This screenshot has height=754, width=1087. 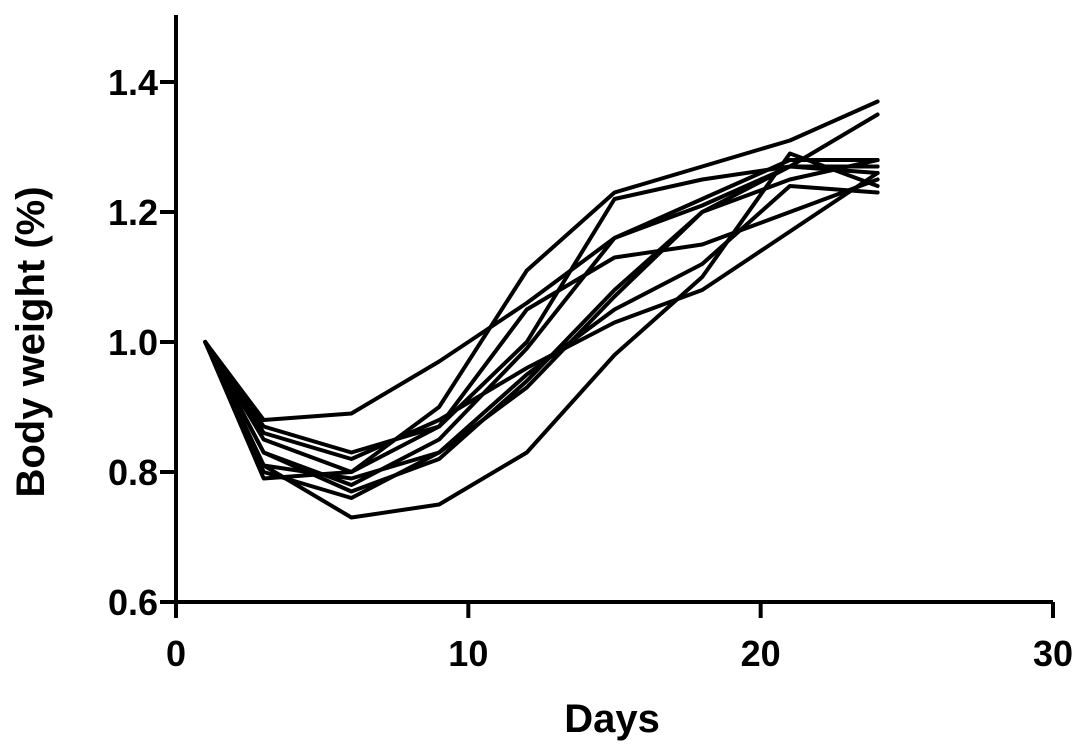 I want to click on x-tick-label: 20, so click(x=761, y=653).